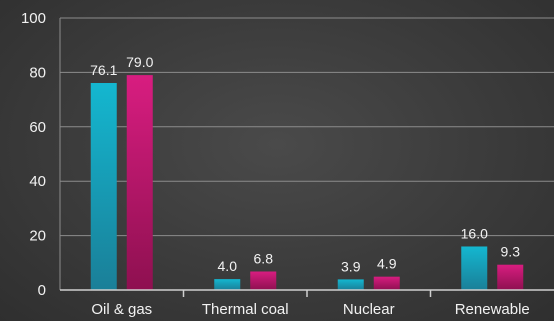 The image size is (554, 321). I want to click on data-label: 6.8, so click(264, 259).